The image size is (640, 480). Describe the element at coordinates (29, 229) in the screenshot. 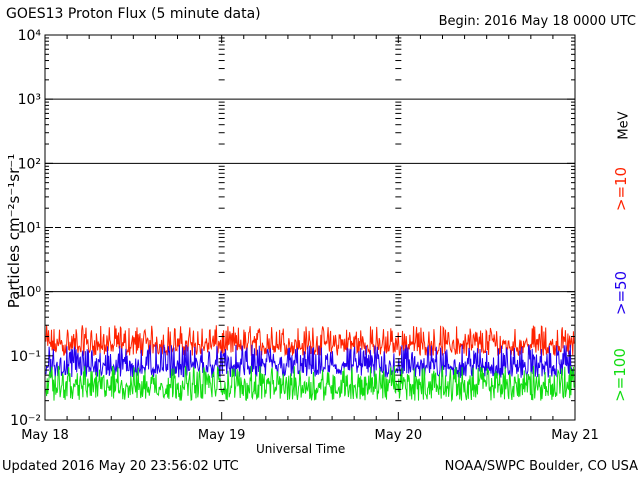

I see `y-tick-label: 10¹` at that location.